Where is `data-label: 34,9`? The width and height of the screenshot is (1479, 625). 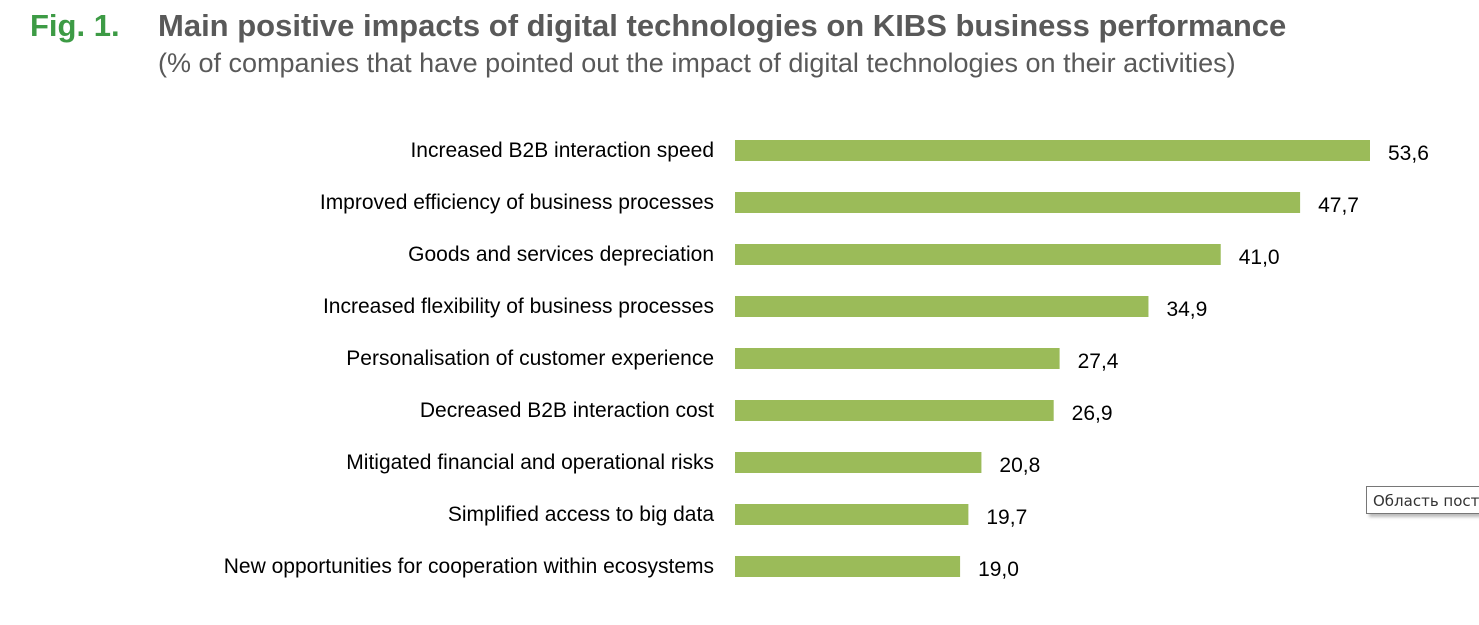
data-label: 34,9 is located at coordinates (1186, 309).